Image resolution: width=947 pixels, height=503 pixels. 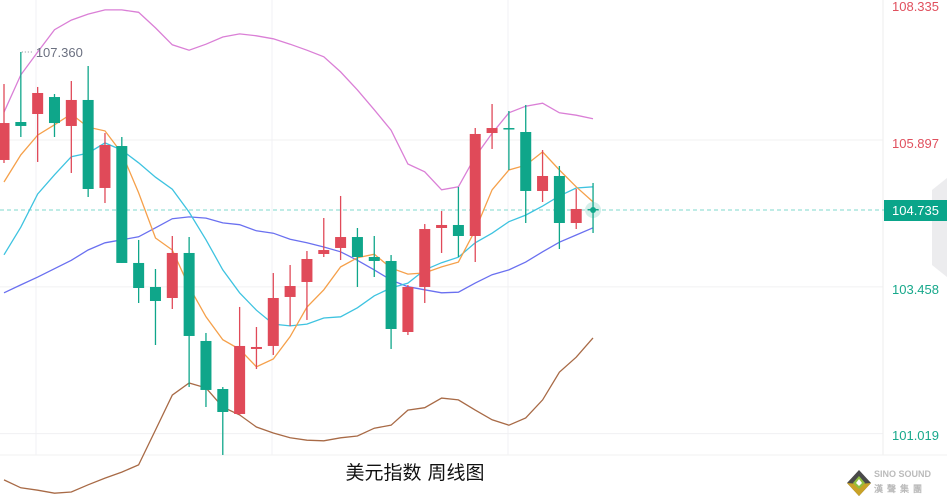 What do you see at coordinates (415, 473) in the screenshot?
I see `chart-title: 美元指数 周线图` at bounding box center [415, 473].